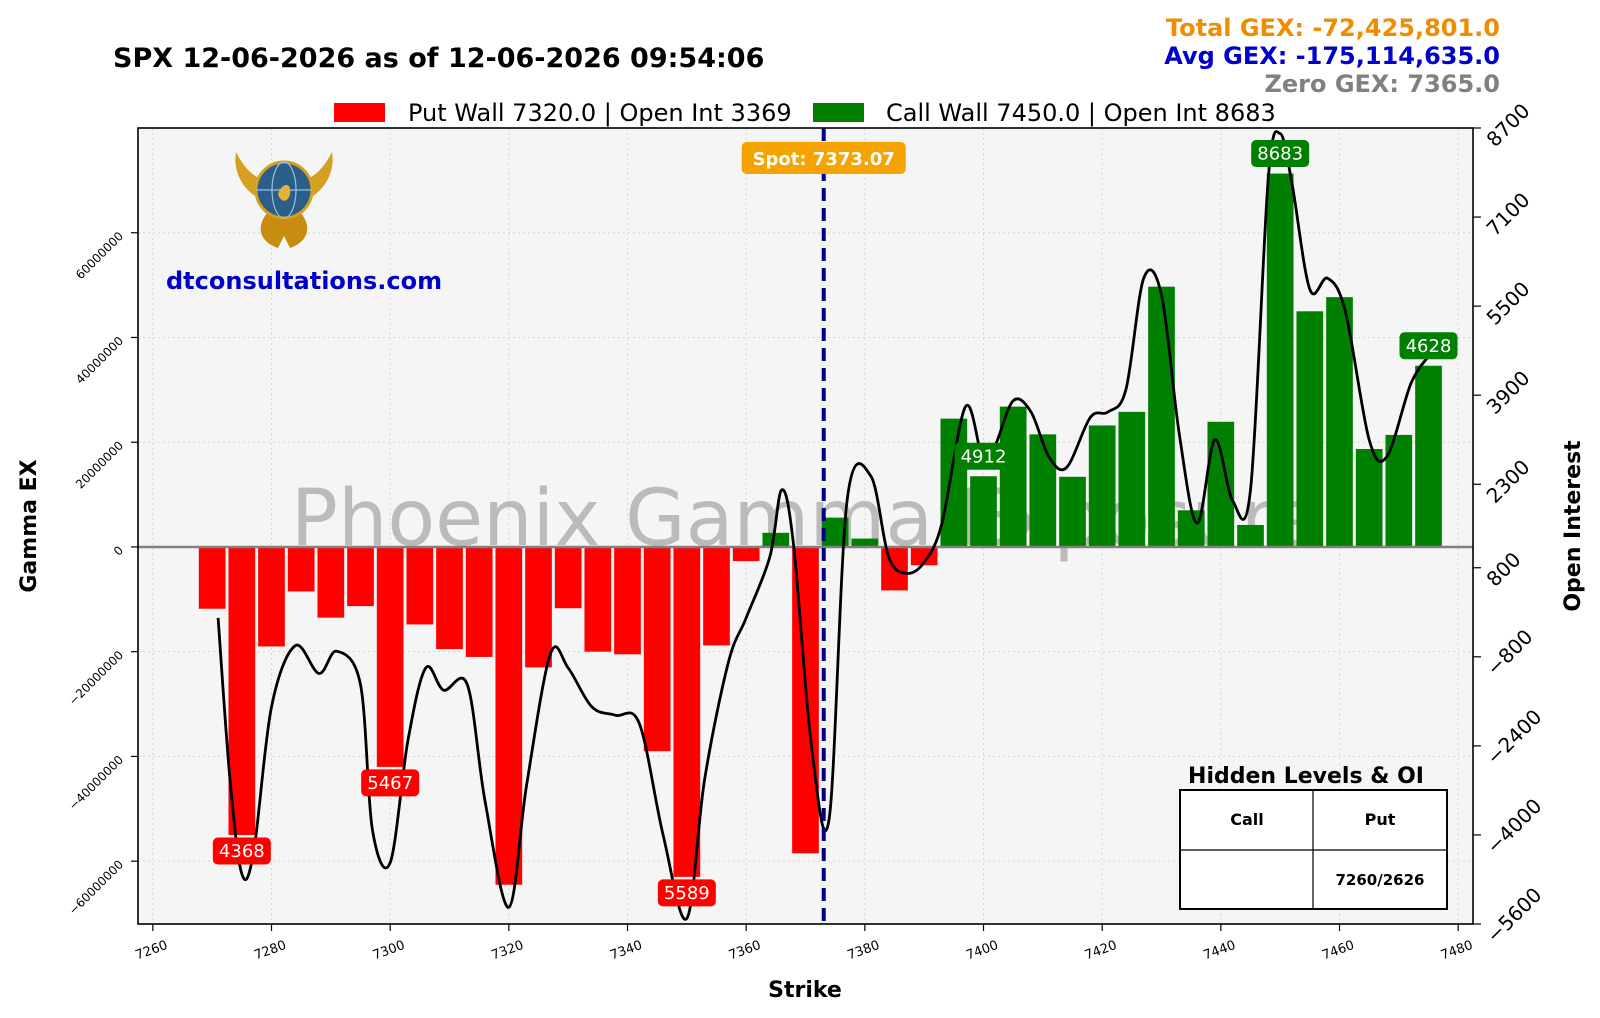 The height and width of the screenshot is (1018, 1600). I want to click on x-tick-label-6: 7380, so click(864, 950).